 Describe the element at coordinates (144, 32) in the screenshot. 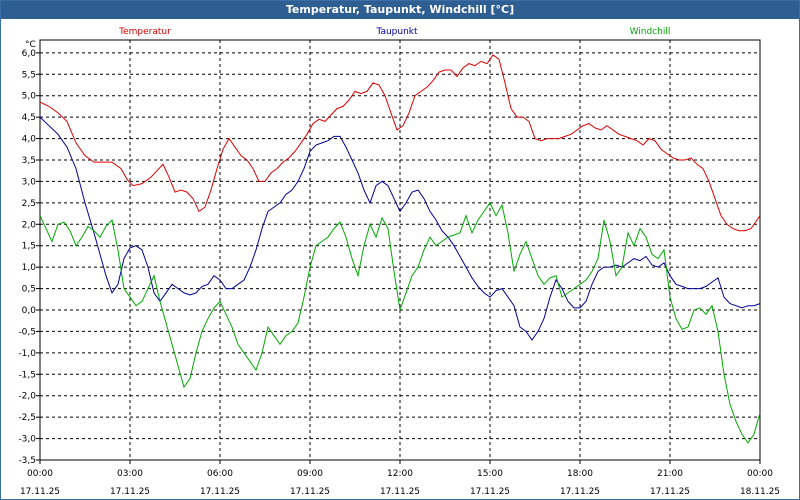

I see `legend-temperatur: Temperatur` at that location.